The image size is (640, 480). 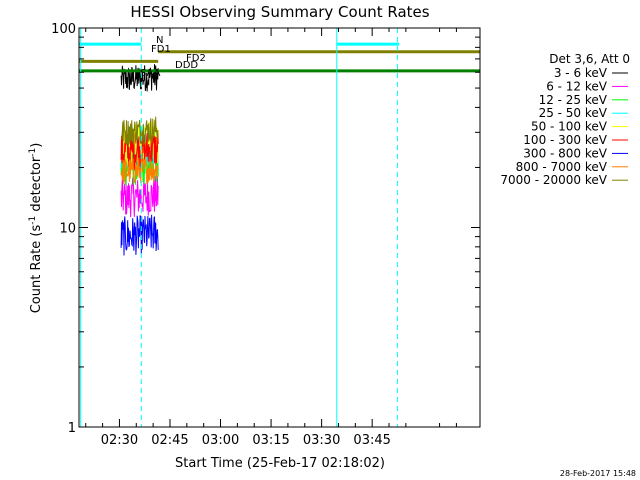 What do you see at coordinates (598, 473) in the screenshot?
I see `plot-timestamp: 28-Feb-2017 15:48` at bounding box center [598, 473].